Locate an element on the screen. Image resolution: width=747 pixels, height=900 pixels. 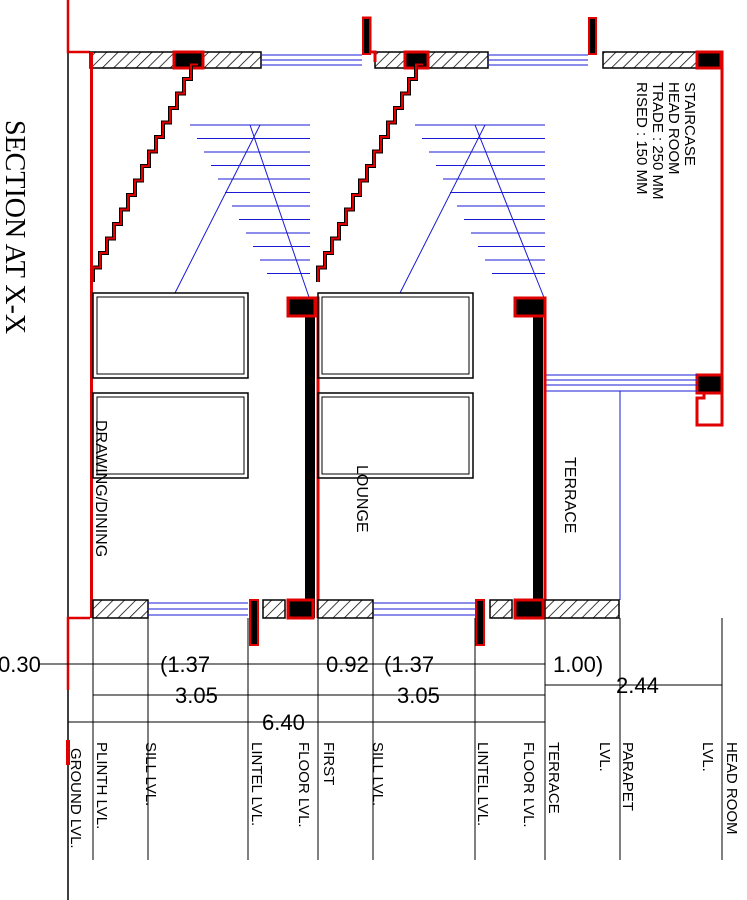
dim-100: 1.00) is located at coordinates (578, 664).